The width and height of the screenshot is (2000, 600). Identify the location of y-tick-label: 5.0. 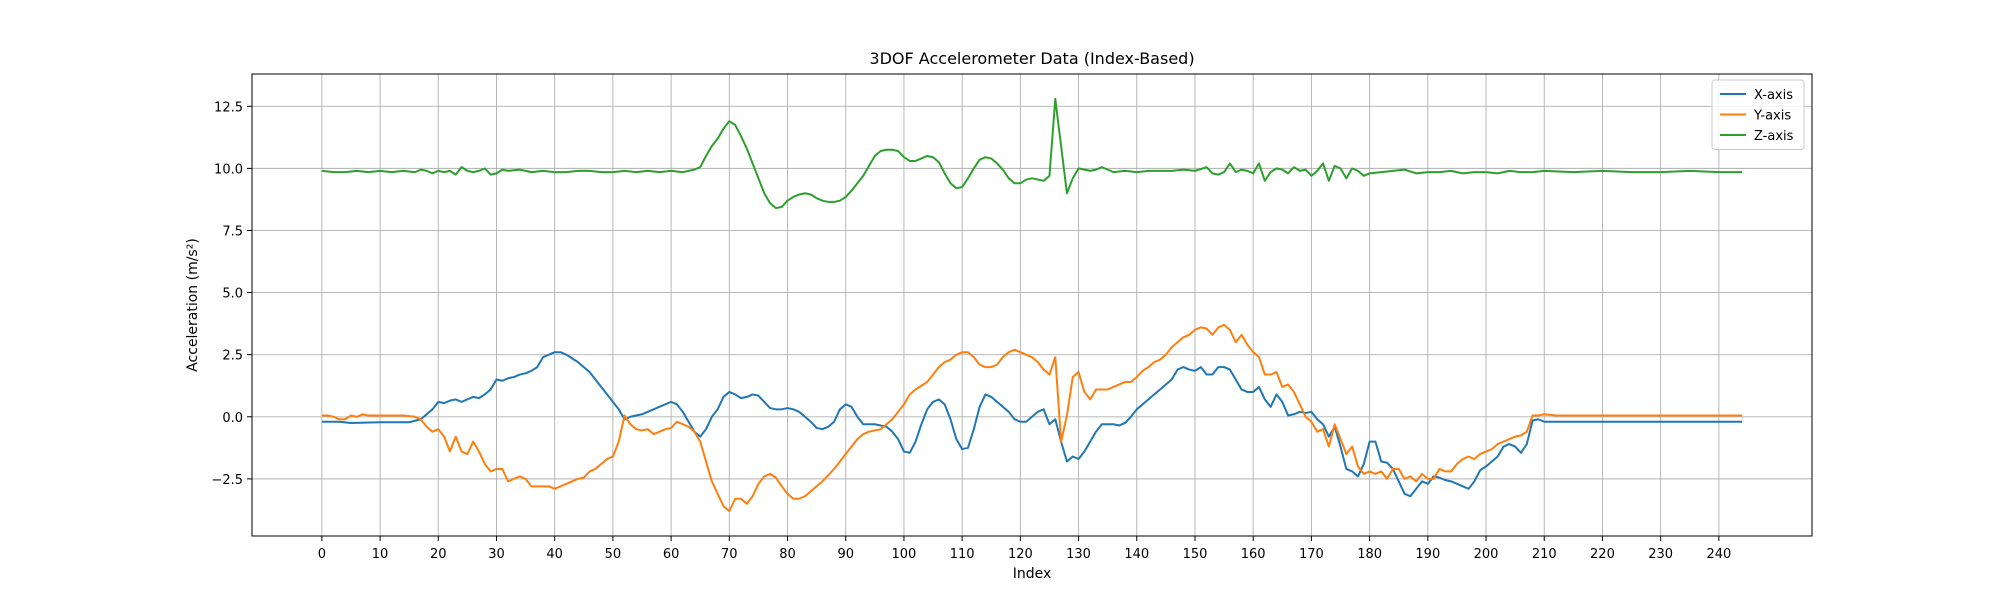
(232, 294).